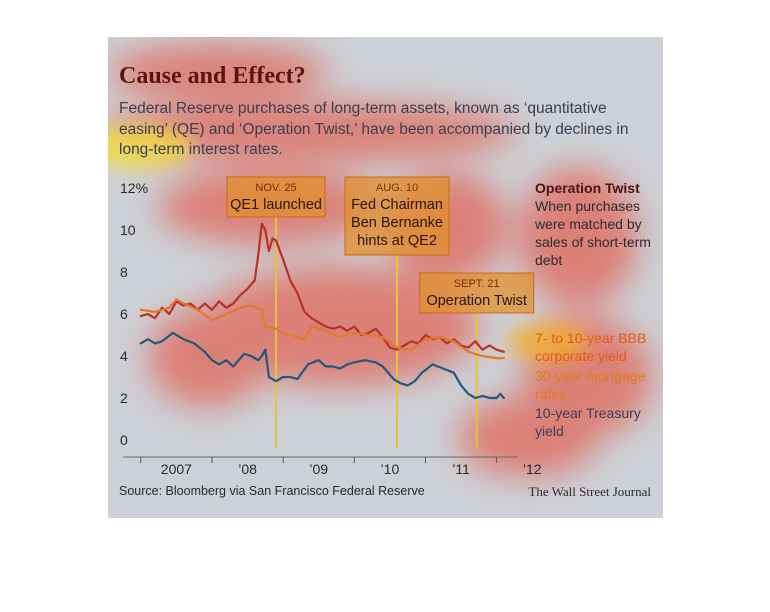 This screenshot has height=612, width=770. I want to click on x-tick-label: ’10, so click(390, 469).